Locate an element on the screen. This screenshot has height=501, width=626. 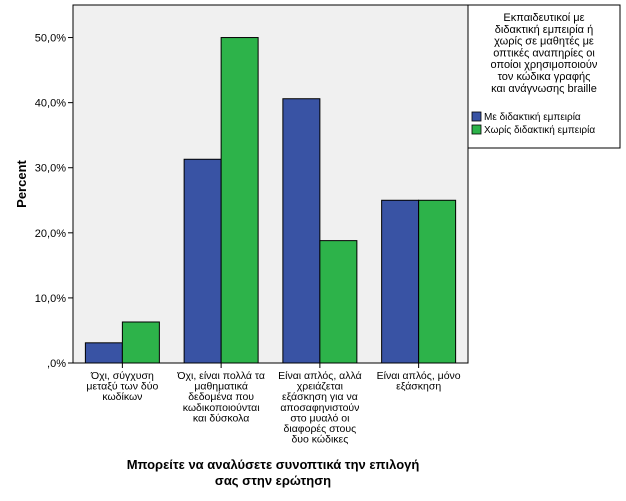
x-category-label: μαθηματικά is located at coordinates (221, 387).